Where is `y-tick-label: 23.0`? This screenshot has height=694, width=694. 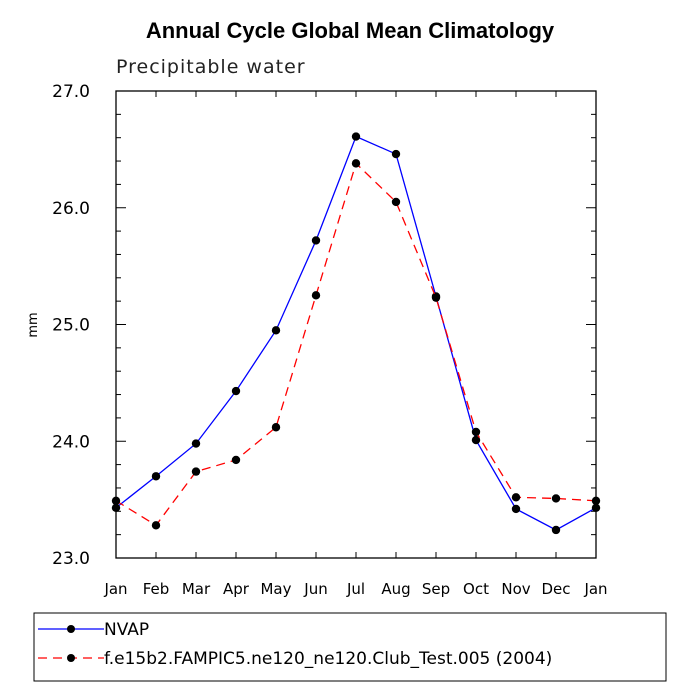 y-tick-label: 23.0 is located at coordinates (71, 559).